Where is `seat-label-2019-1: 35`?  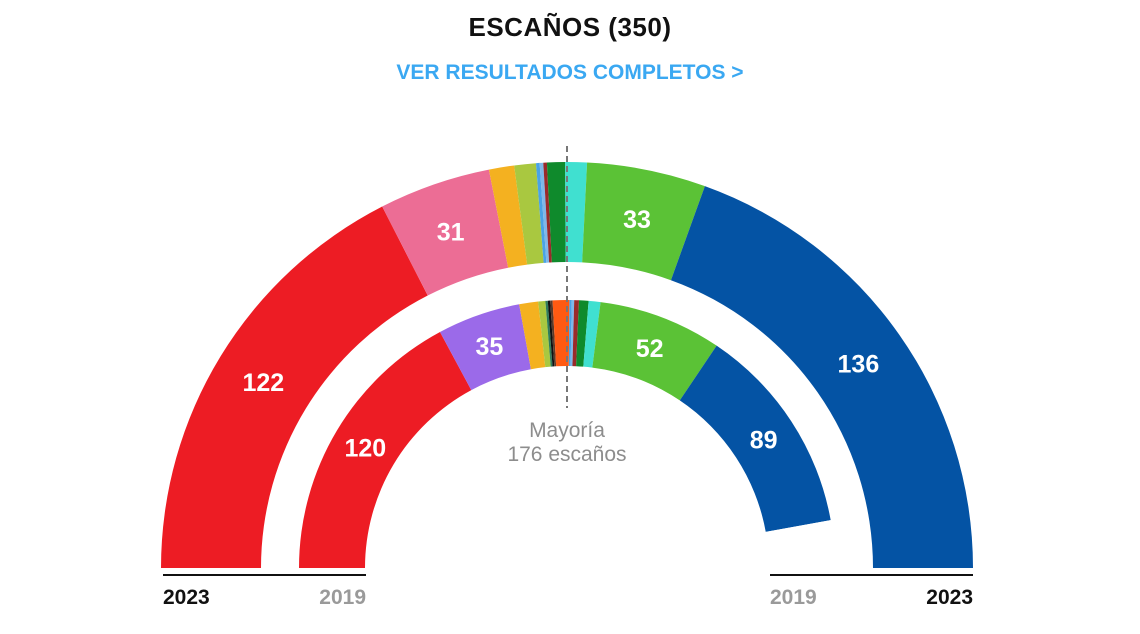 seat-label-2019-1: 35 is located at coordinates (489, 347).